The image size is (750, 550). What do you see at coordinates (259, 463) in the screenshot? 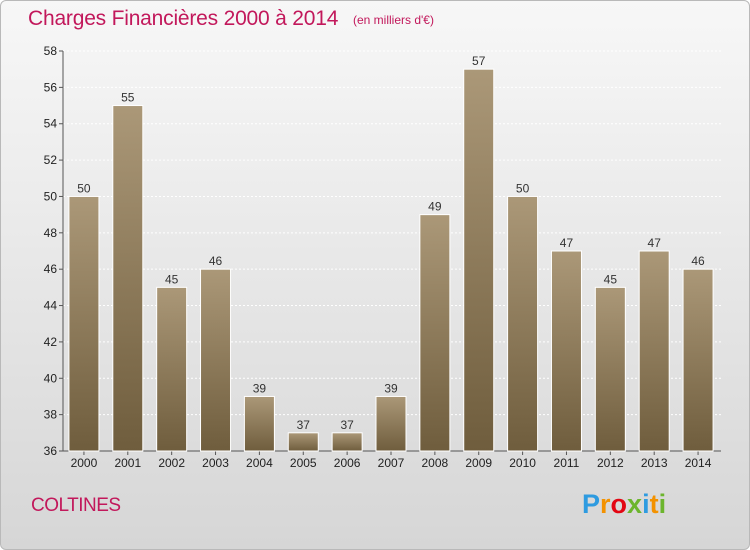
I see `x-tick-label-2004: 2004` at bounding box center [259, 463].